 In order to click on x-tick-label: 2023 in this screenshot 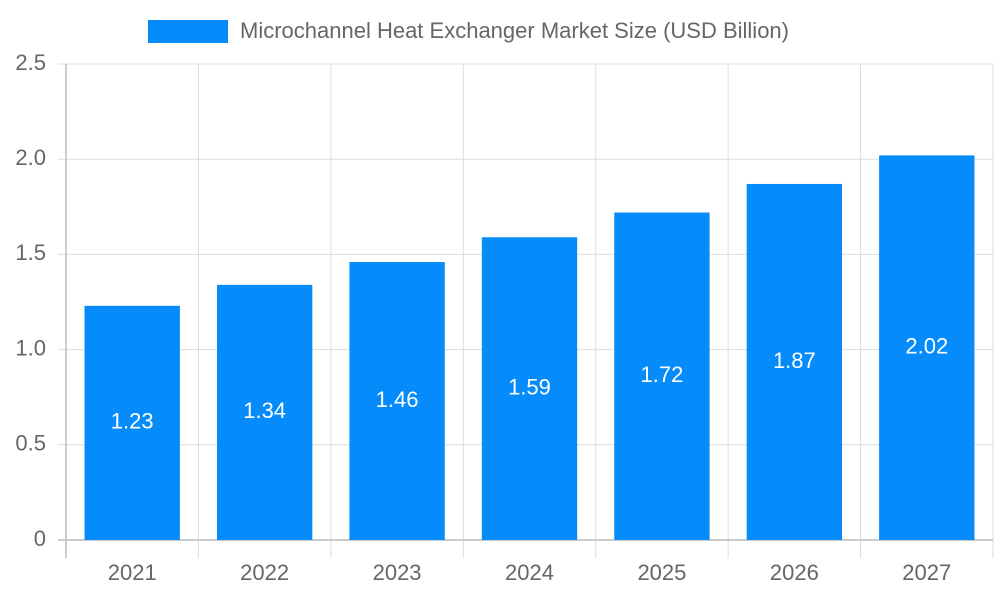, I will do `click(397, 572)`.